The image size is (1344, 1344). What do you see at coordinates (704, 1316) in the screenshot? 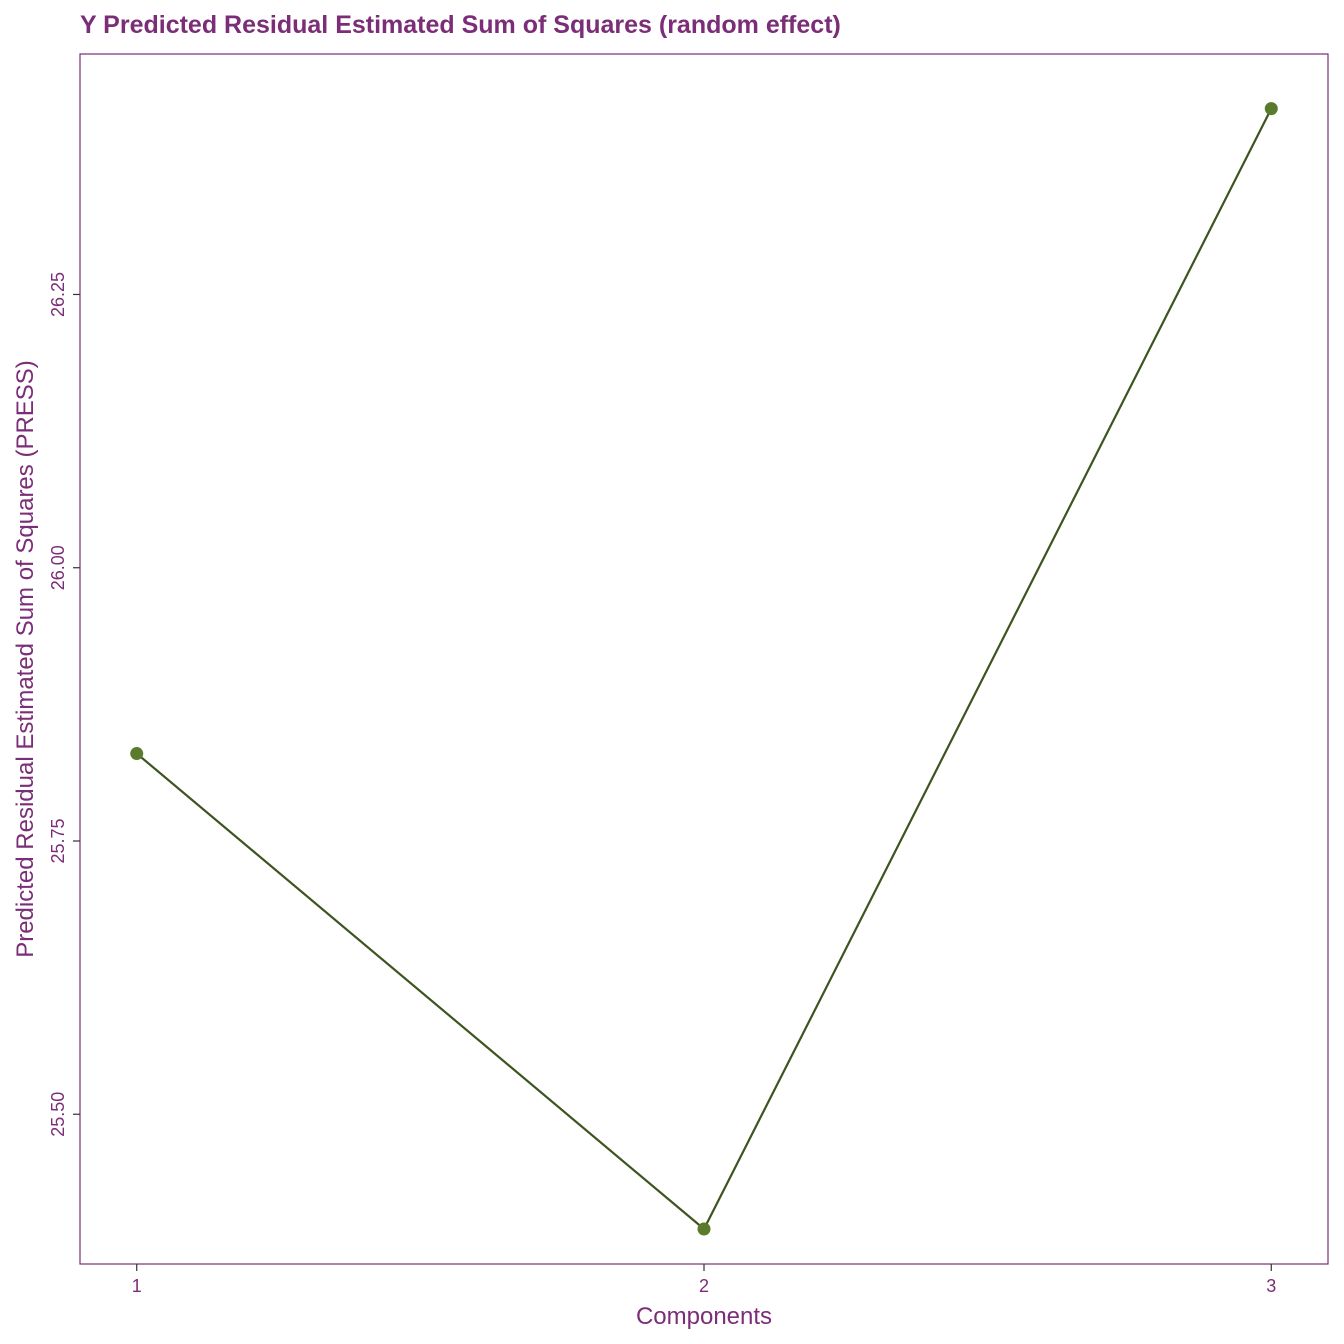
I see `x-axis-label: Components` at bounding box center [704, 1316].